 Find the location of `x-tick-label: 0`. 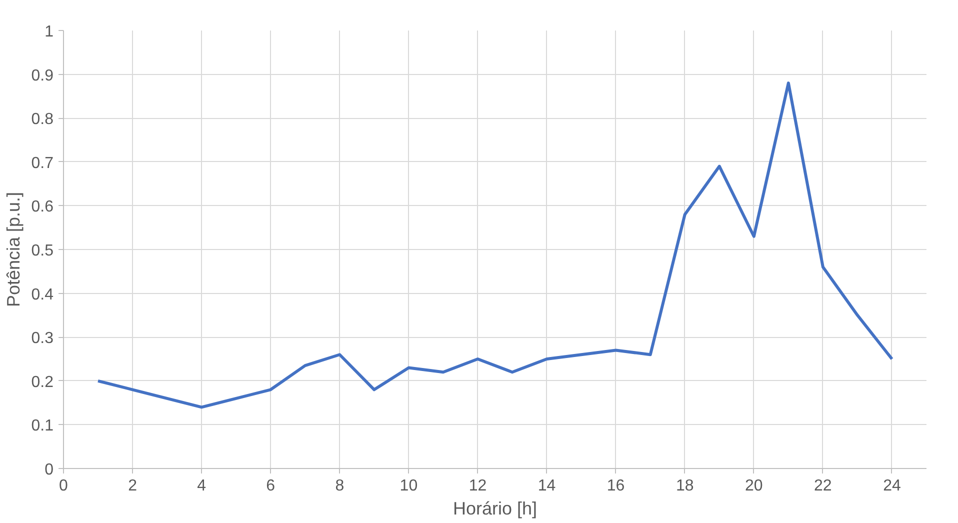

x-tick-label: 0 is located at coordinates (63, 486).